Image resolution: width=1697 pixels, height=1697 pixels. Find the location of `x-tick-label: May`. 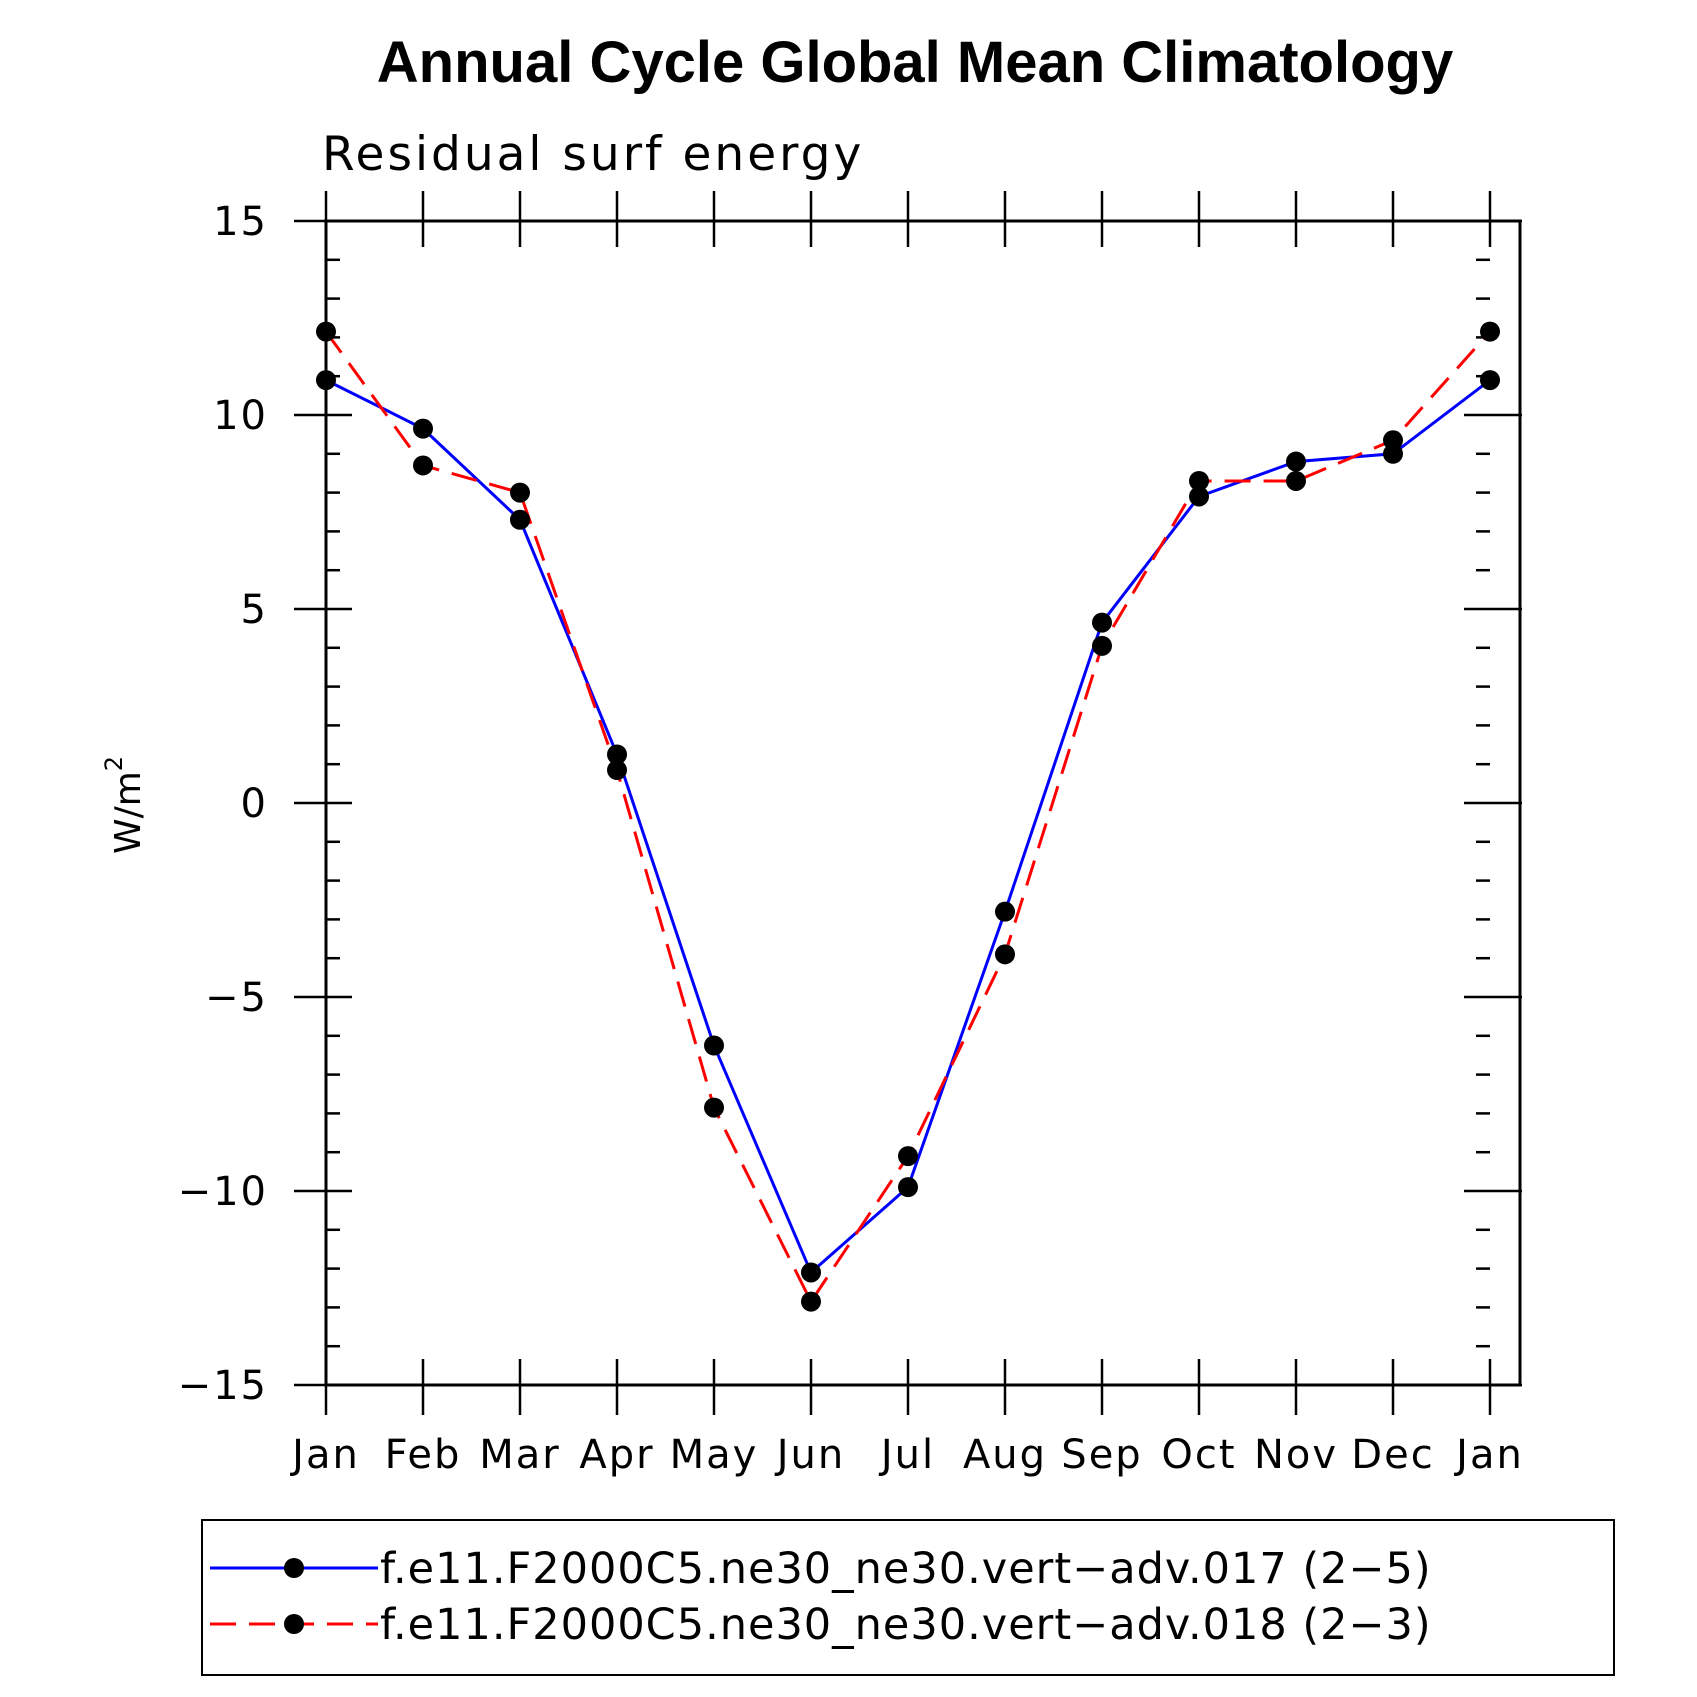

x-tick-label: May is located at coordinates (714, 1455).